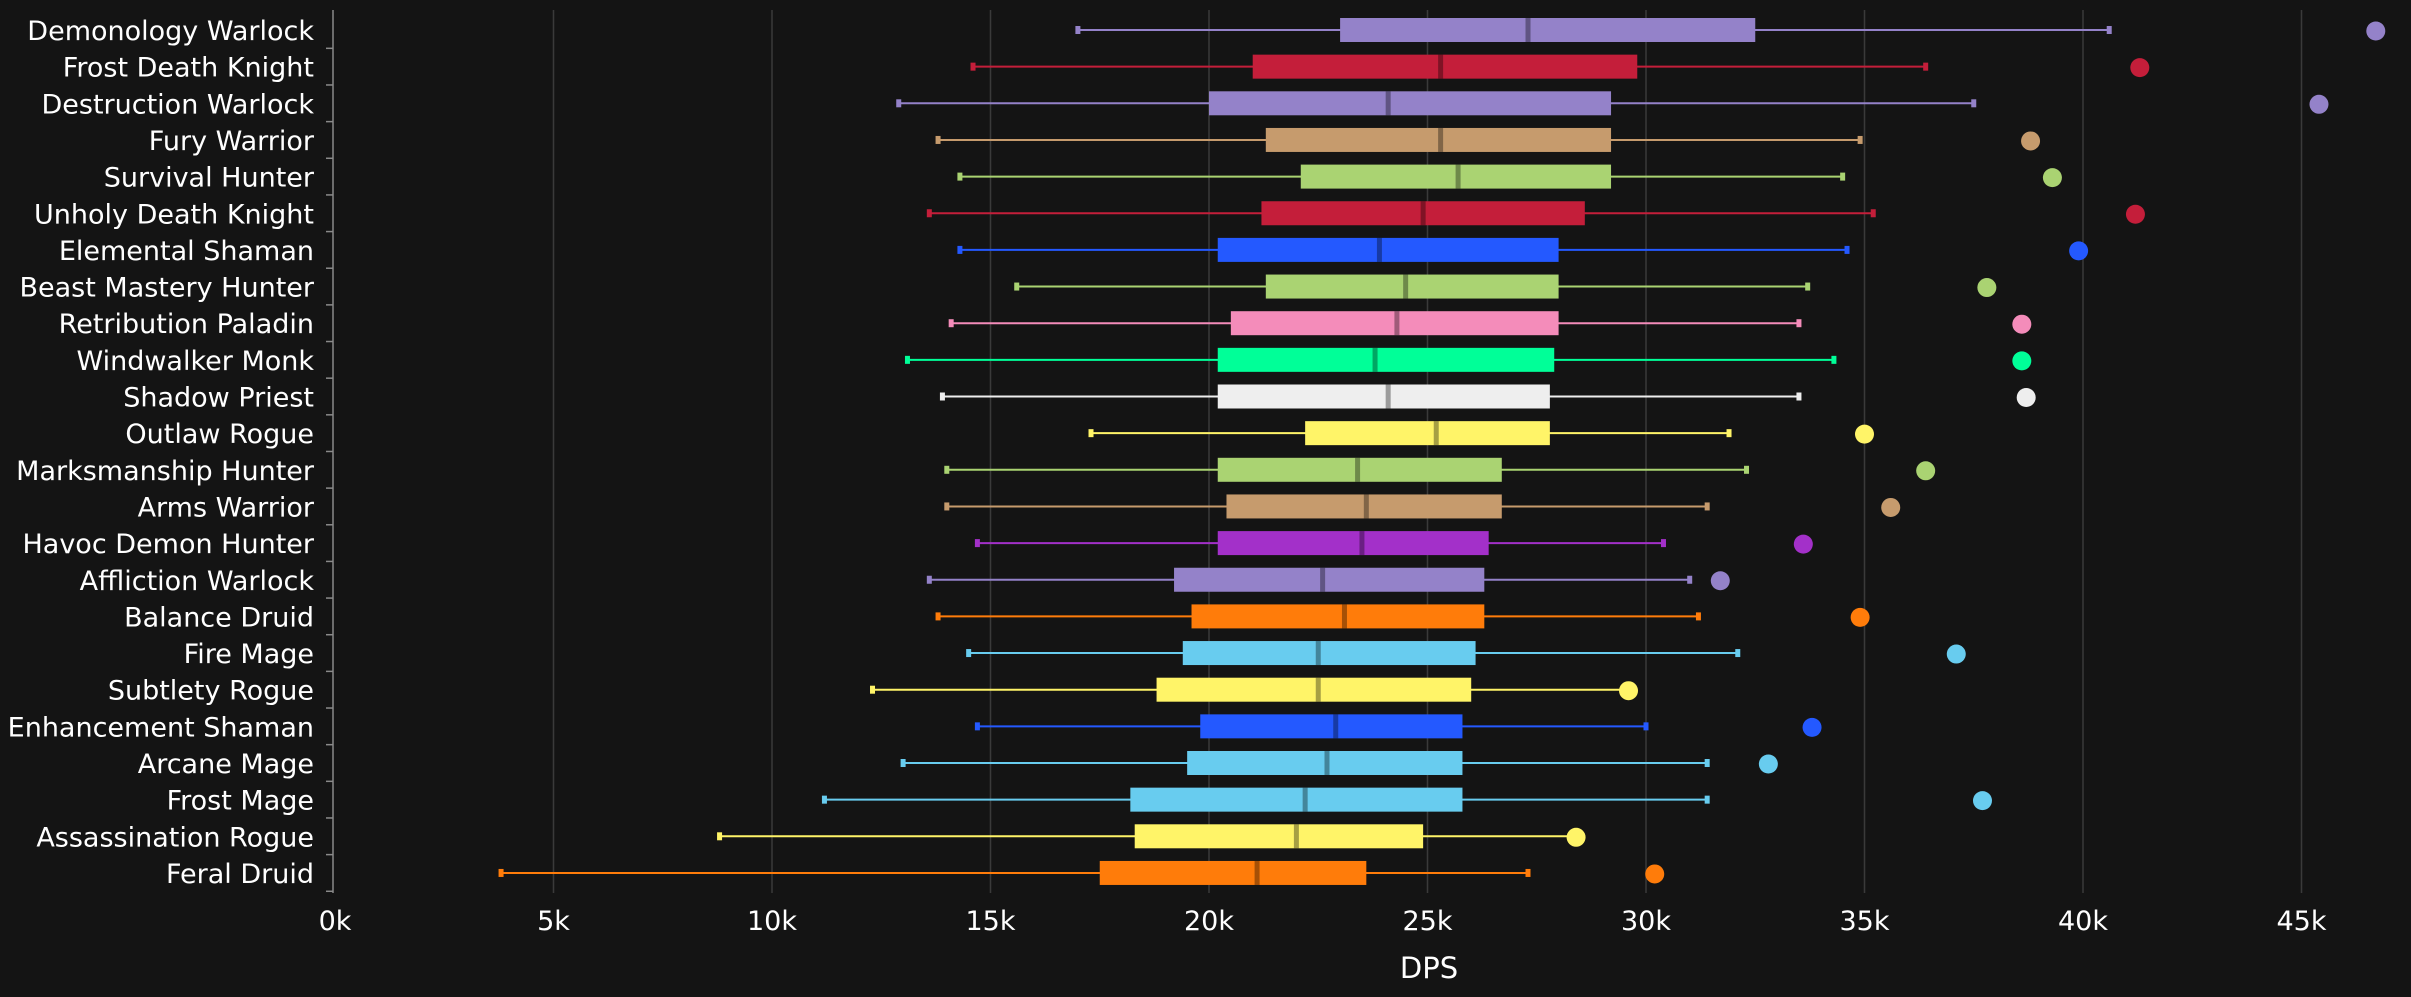 The height and width of the screenshot is (997, 2411). I want to click on category-label: Feral Druid, so click(240, 874).